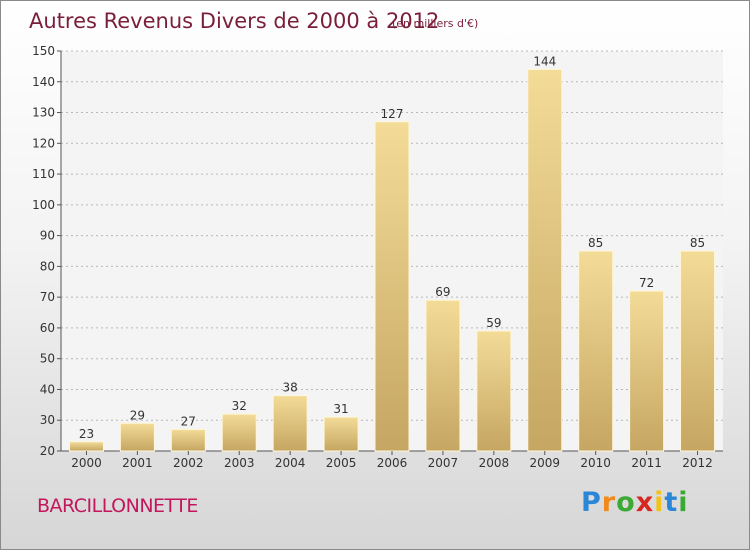  What do you see at coordinates (671, 502) in the screenshot?
I see `logo-letter: t` at bounding box center [671, 502].